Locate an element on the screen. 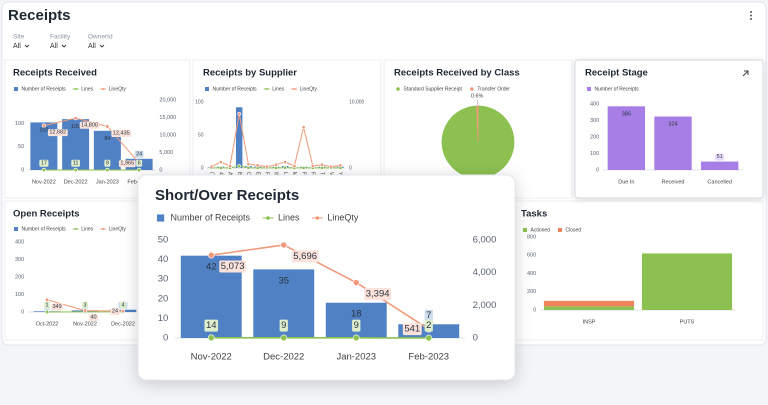 The height and width of the screenshot is (405, 768). data-label: 541 is located at coordinates (412, 329).